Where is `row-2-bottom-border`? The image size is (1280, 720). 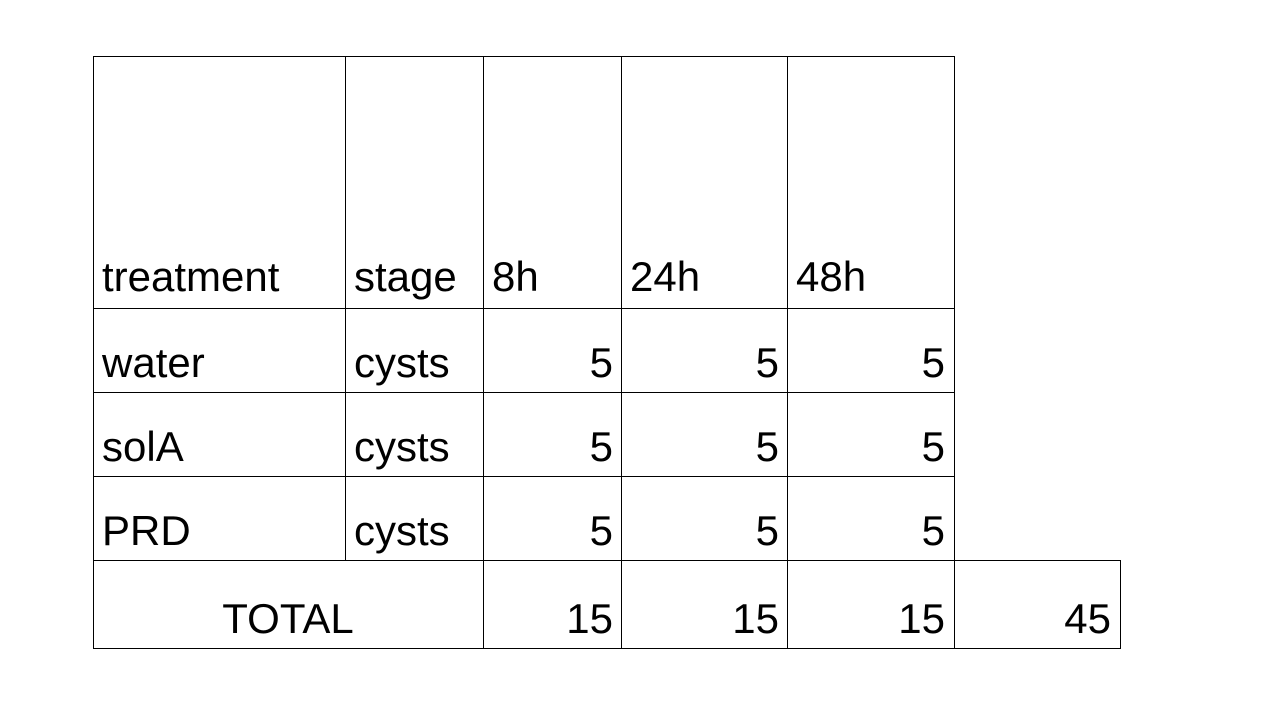
row-2-bottom-border is located at coordinates (524, 476).